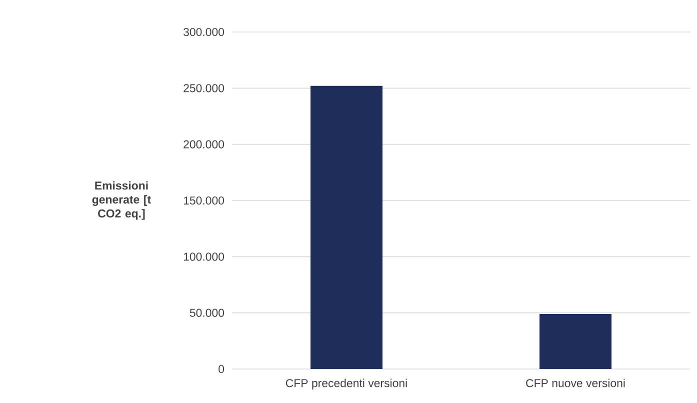 This screenshot has height=403, width=697. What do you see at coordinates (204, 32) in the screenshot?
I see `y-tick-label: 300.000` at bounding box center [204, 32].